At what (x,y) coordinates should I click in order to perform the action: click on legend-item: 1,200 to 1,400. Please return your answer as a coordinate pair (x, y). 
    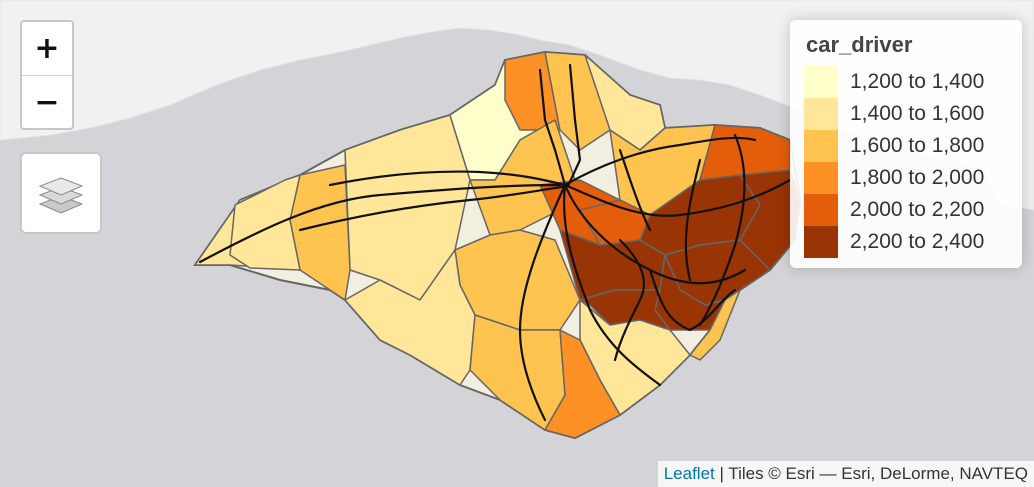
    Looking at the image, I should click on (906, 82).